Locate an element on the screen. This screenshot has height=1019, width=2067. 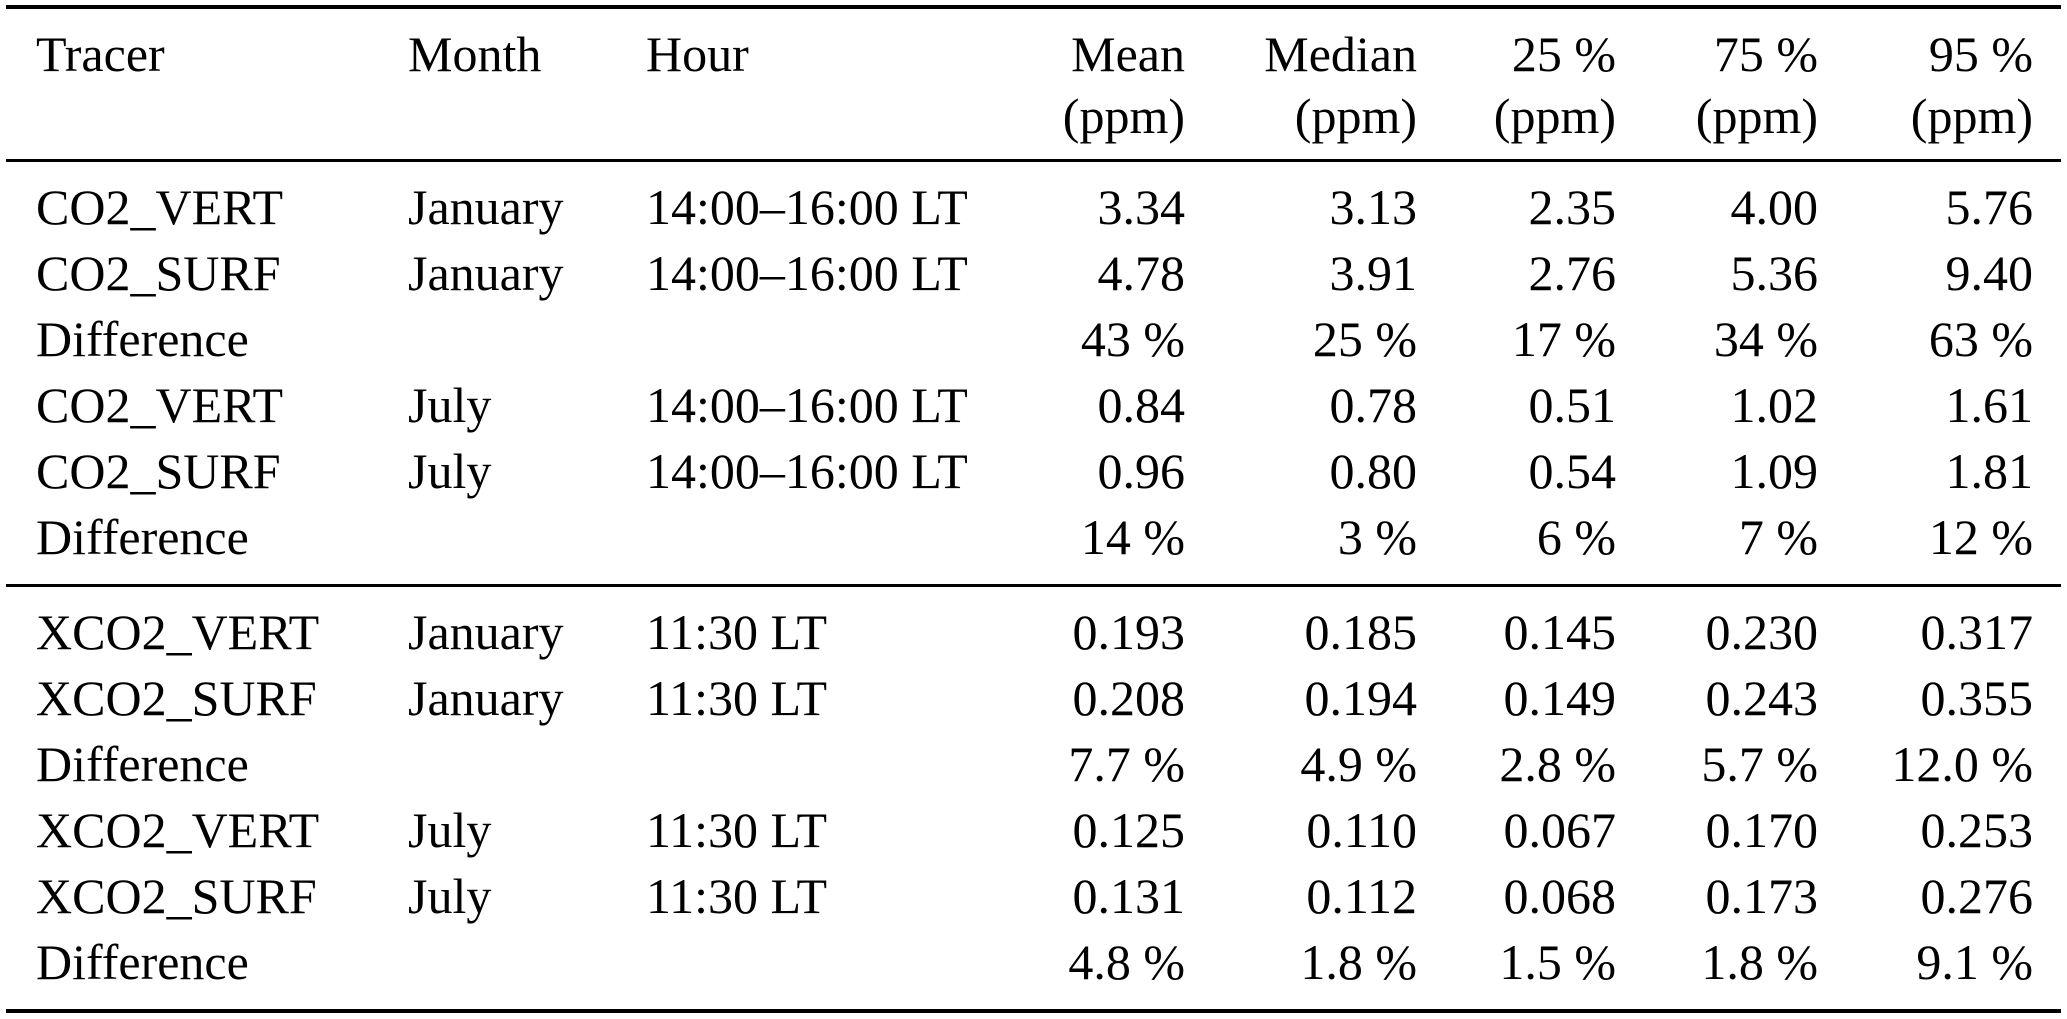
cell-p75: 0.173 is located at coordinates (1762, 895).